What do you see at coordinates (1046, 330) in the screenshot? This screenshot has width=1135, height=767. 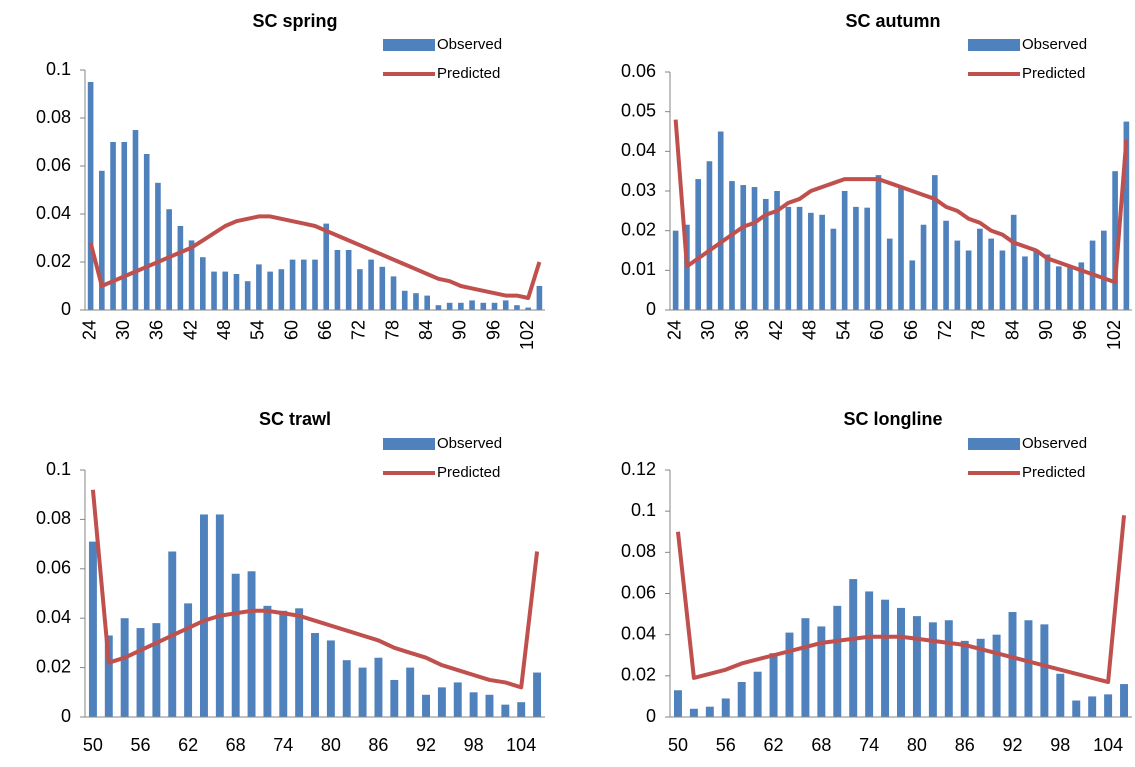 I see `x-tick-label: 90` at bounding box center [1046, 330].